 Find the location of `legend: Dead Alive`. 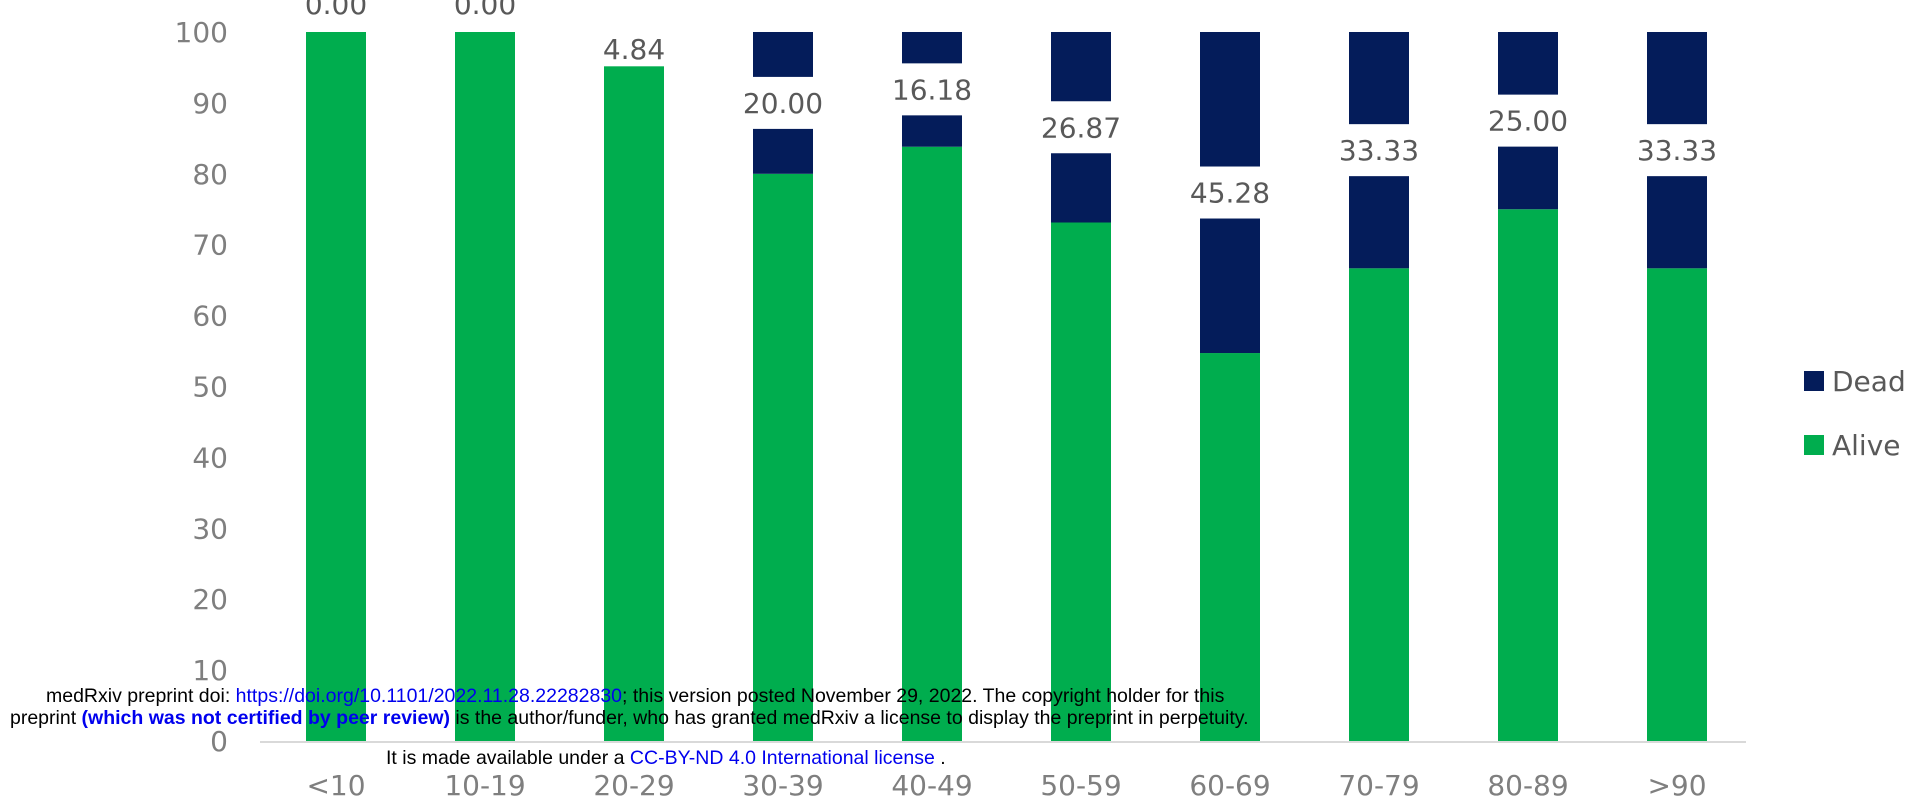

legend: Dead Alive is located at coordinates (1855, 413).